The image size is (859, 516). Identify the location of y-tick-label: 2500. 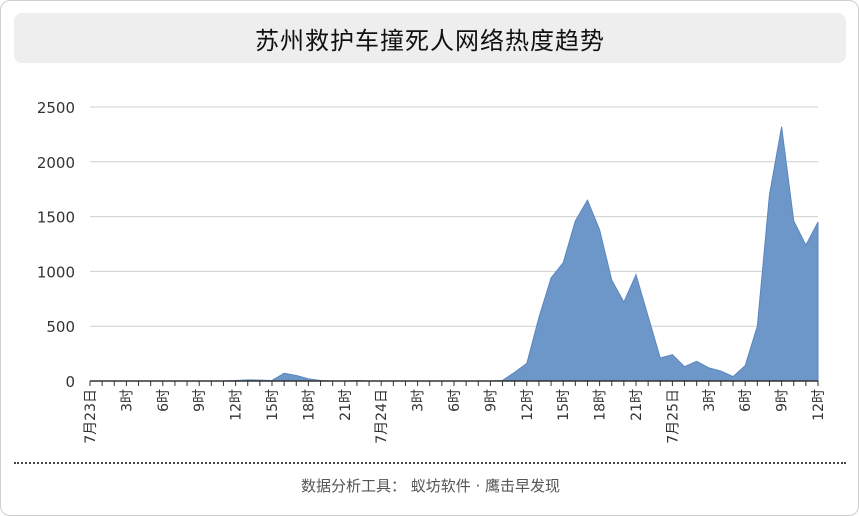
(56, 108).